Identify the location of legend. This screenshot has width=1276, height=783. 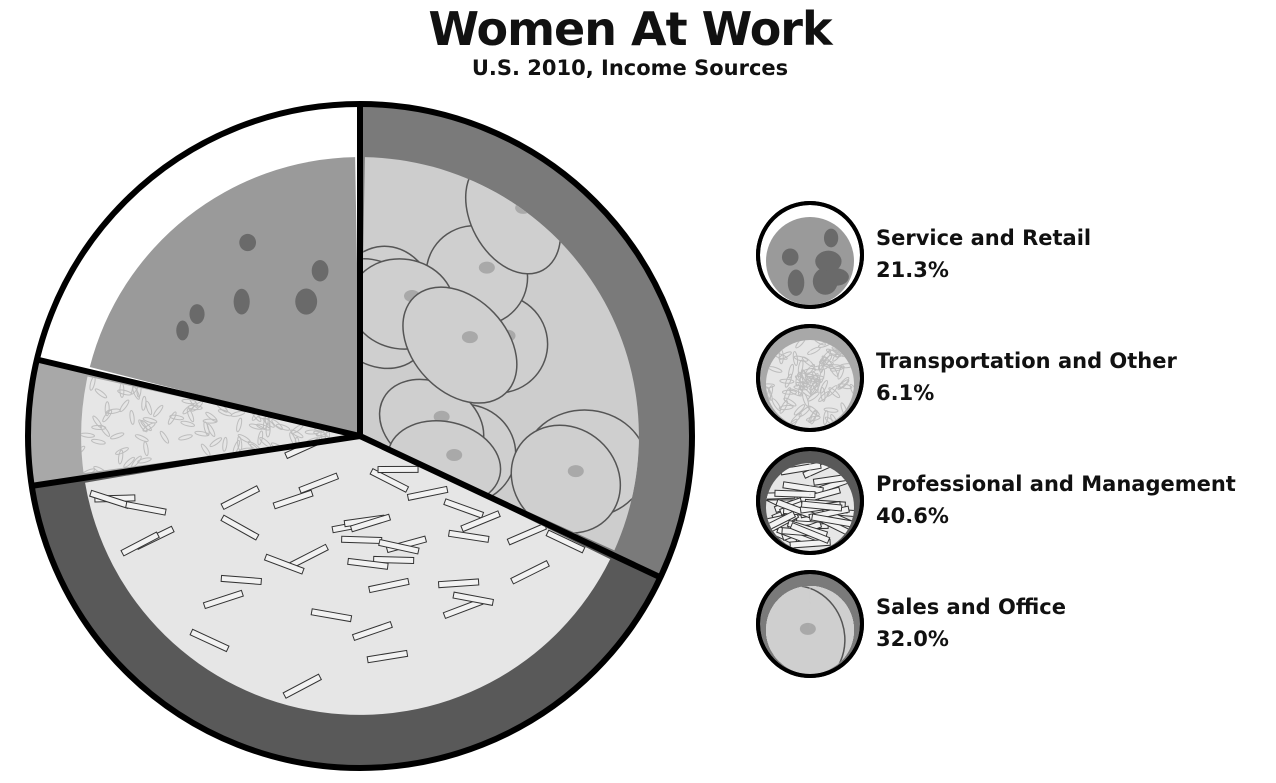
(810, 439).